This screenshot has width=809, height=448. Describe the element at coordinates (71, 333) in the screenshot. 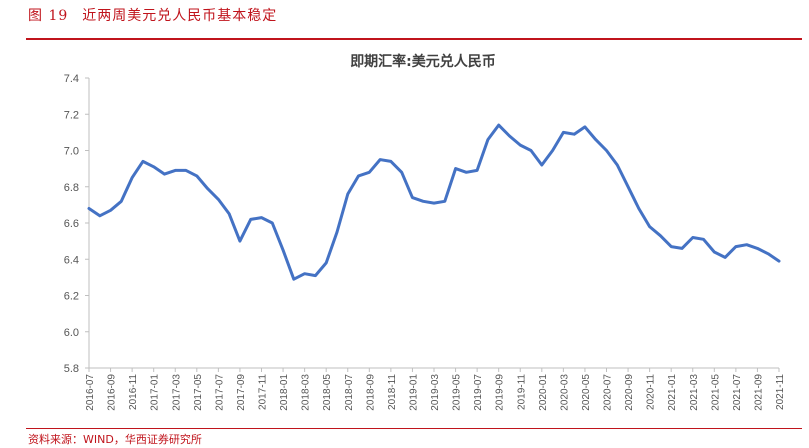

I see `y-tick-label: 6.0` at that location.